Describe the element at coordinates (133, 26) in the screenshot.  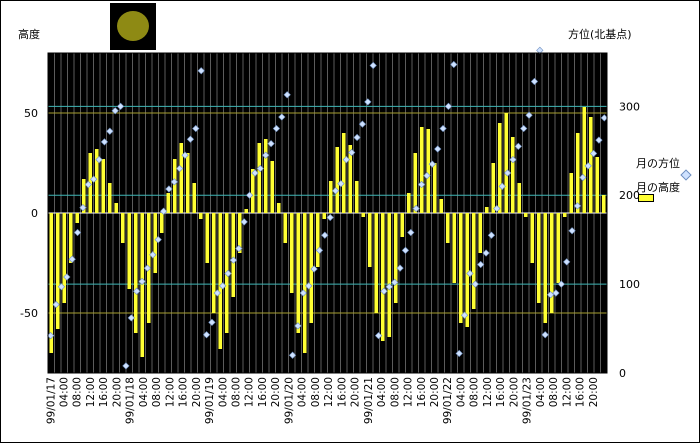
I see `moon-disc-icon` at that location.